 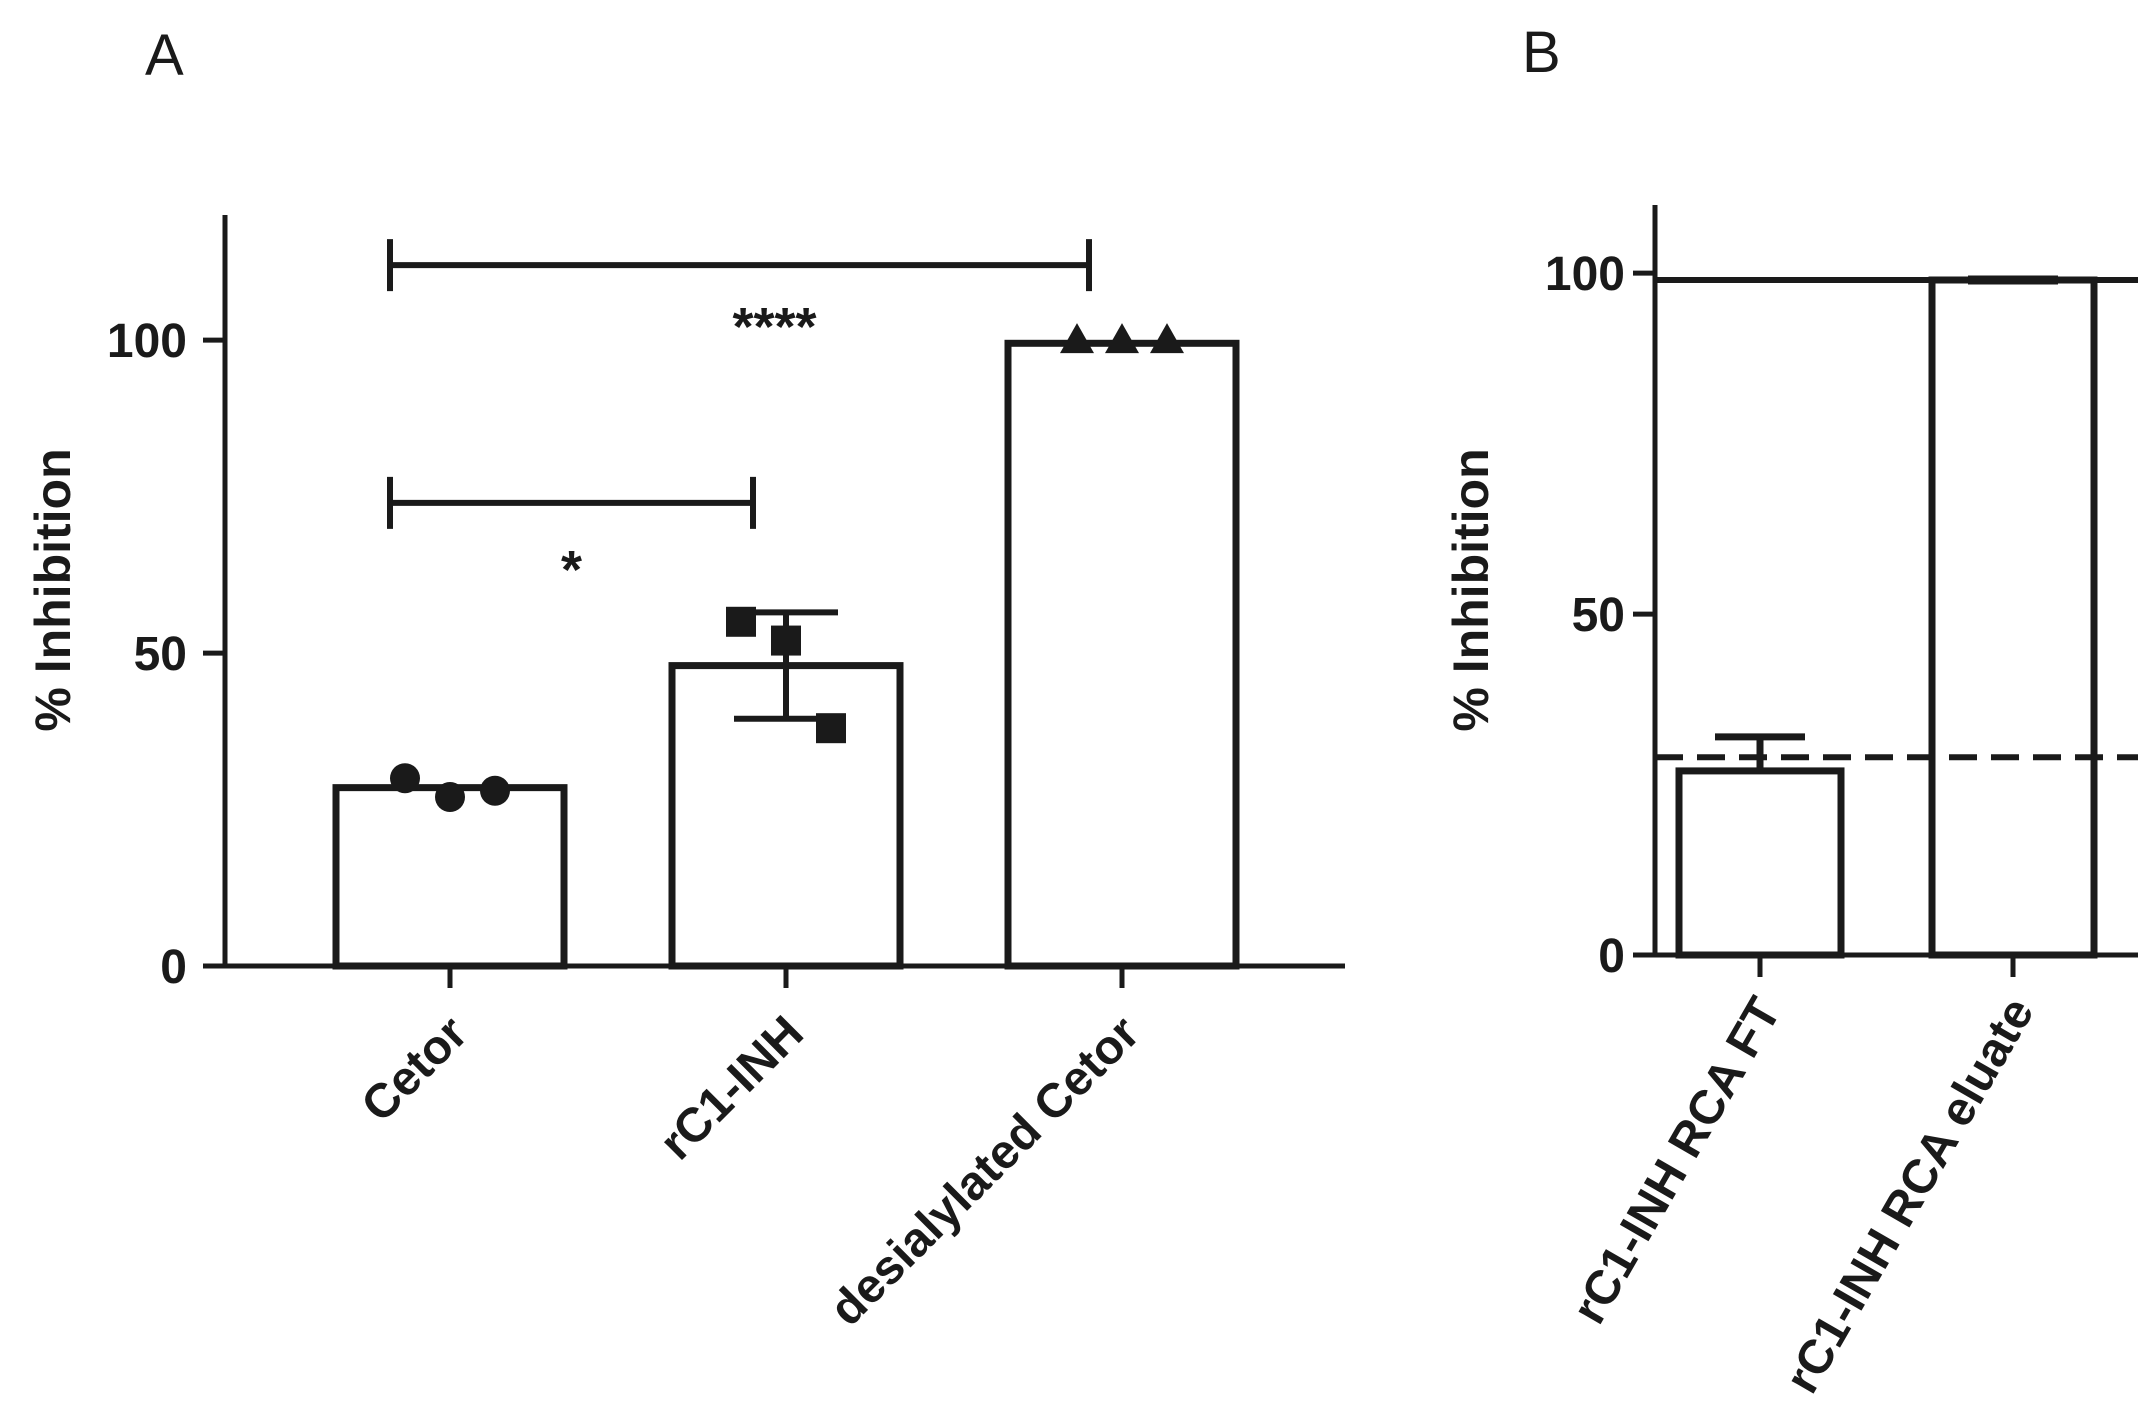 What do you see at coordinates (571, 570) in the screenshot?
I see `significance-label: *` at bounding box center [571, 570].